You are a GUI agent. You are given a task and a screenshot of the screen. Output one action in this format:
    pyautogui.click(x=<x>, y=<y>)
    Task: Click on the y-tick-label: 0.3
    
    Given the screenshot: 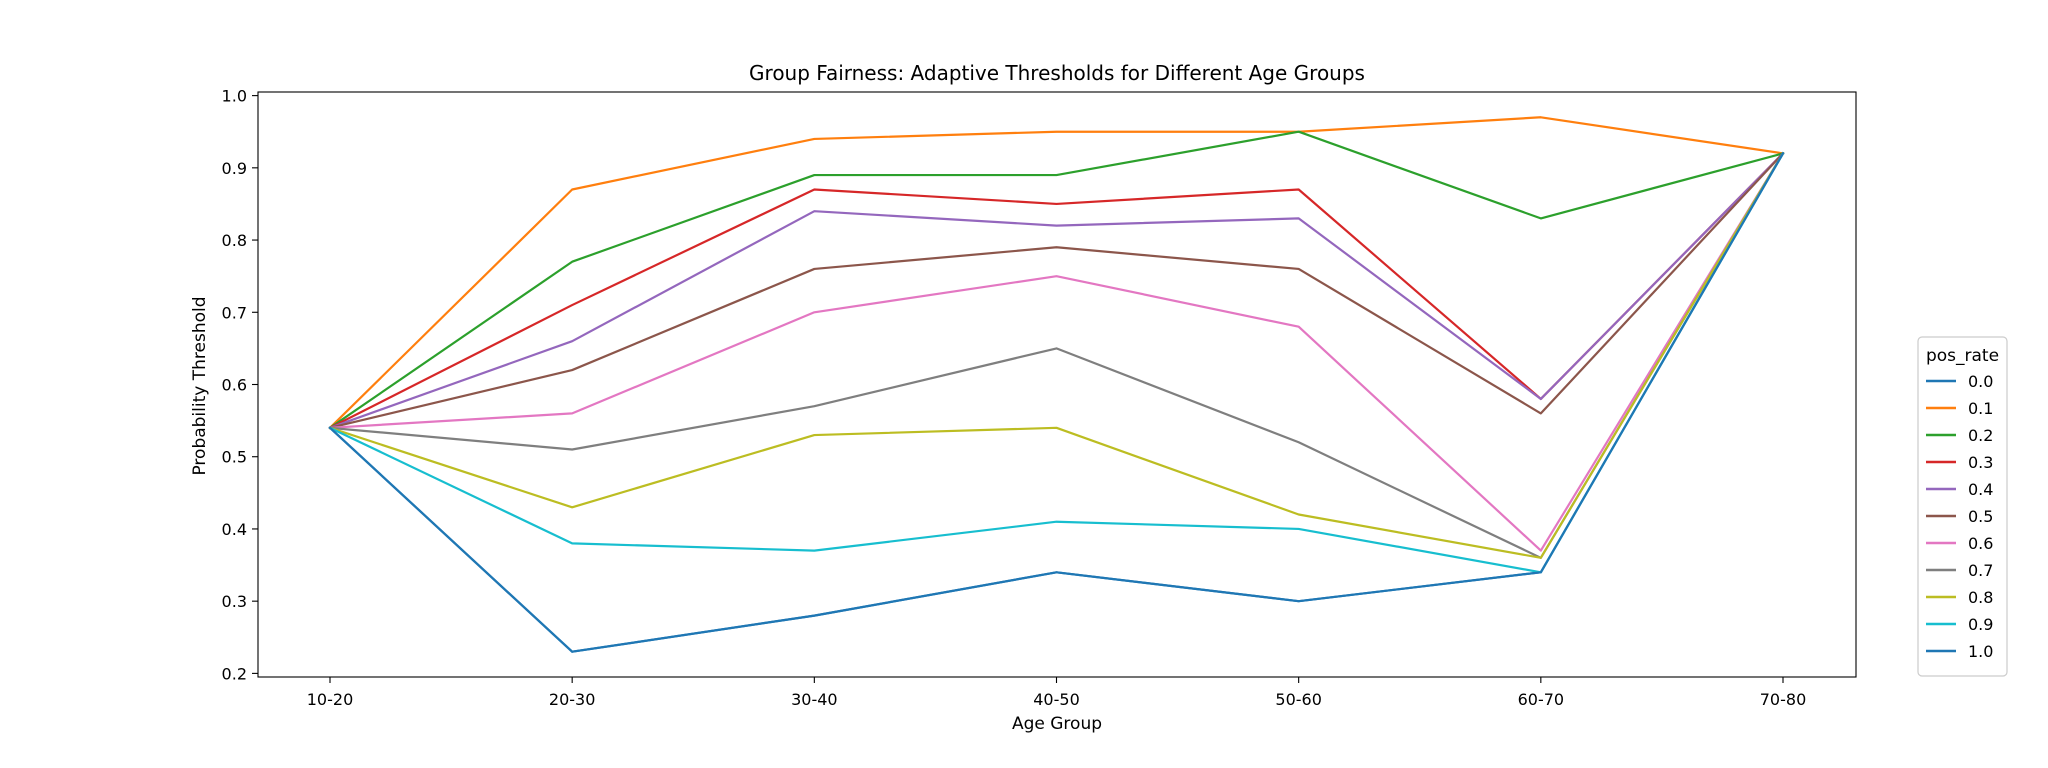 What is the action you would take?
    pyautogui.click(x=234, y=601)
    